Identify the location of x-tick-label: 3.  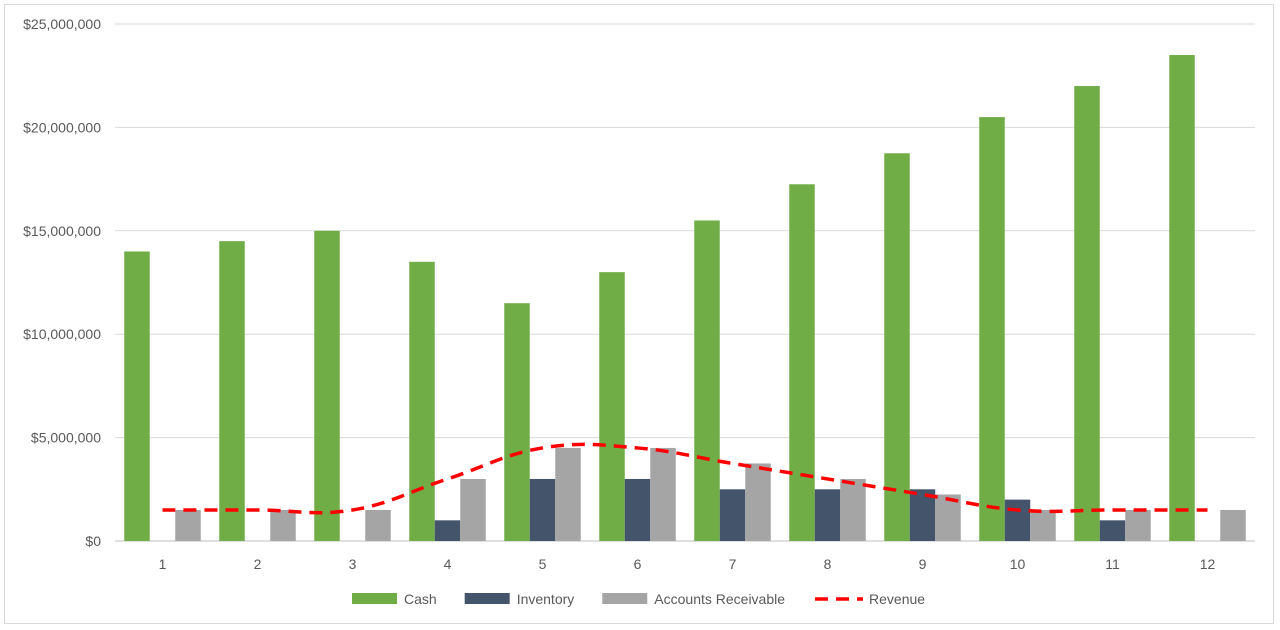
(353, 564).